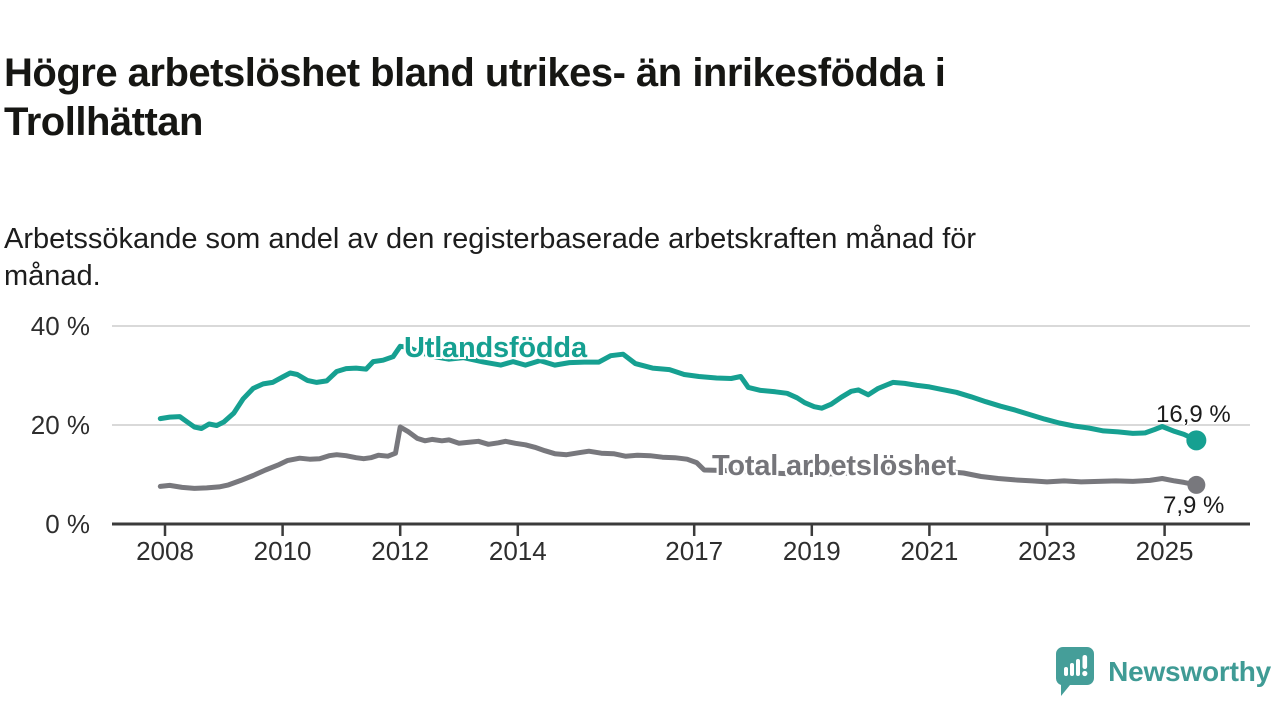 The image size is (1280, 720). Describe the element at coordinates (400, 551) in the screenshot. I see `x-axis-tick-label: 2012` at that location.